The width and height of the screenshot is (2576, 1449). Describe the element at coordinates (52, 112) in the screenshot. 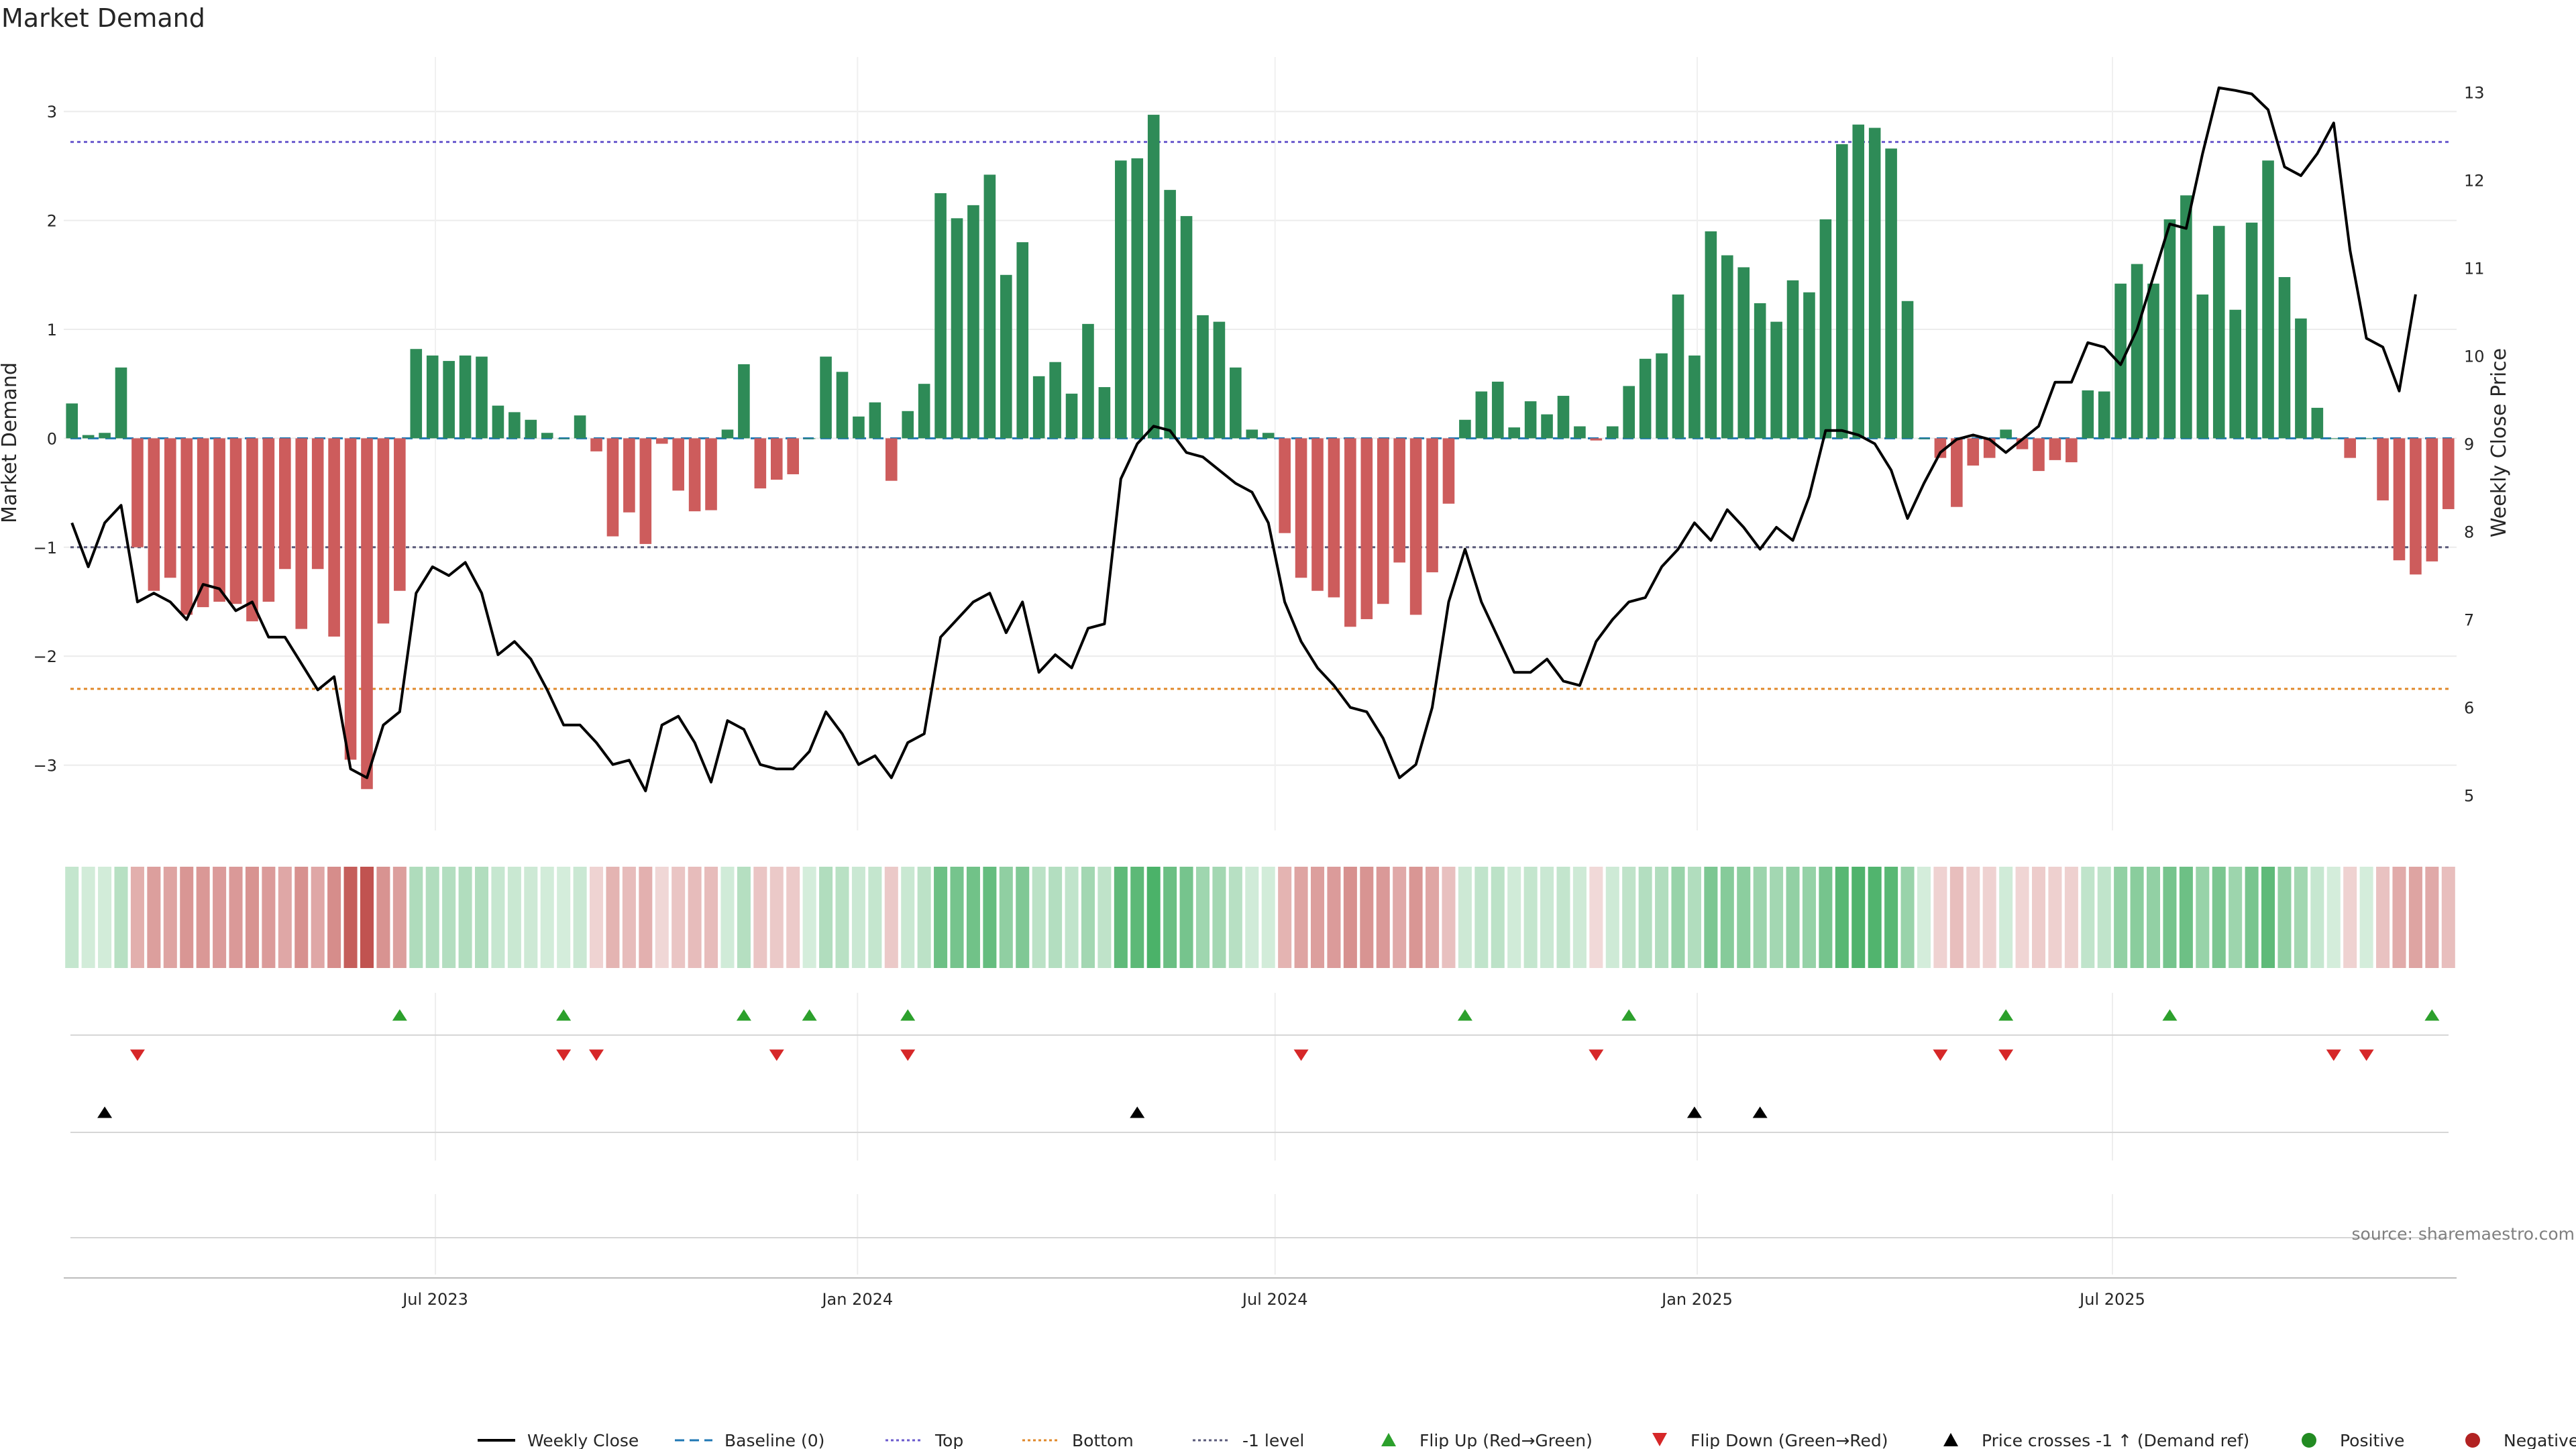

I see `y-tick-label: 3` at that location.